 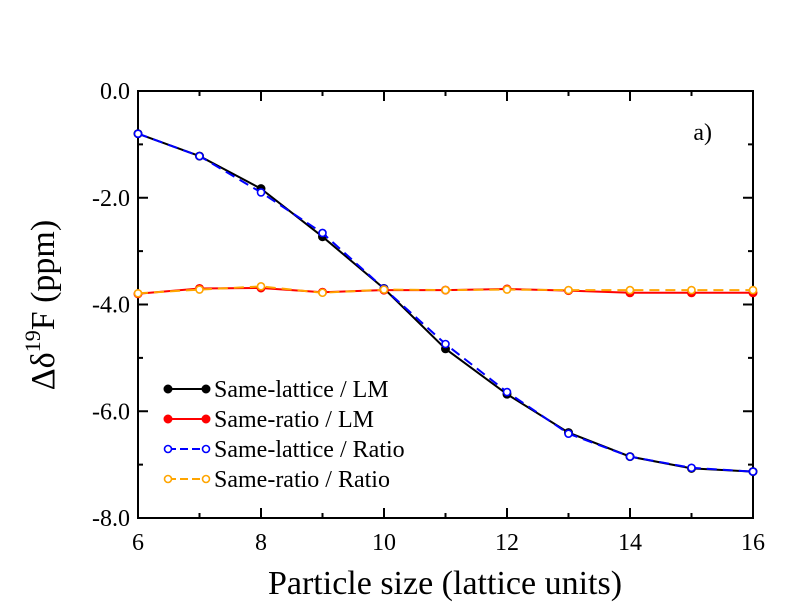 What do you see at coordinates (115, 92) in the screenshot?
I see `y-tick-label: 0.0` at bounding box center [115, 92].